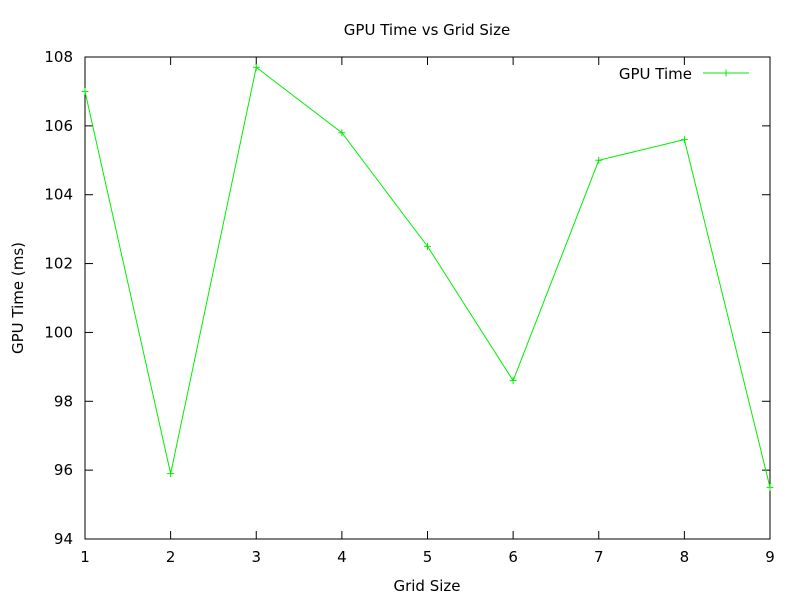 The image size is (800, 600). I want to click on y-axis-title: GPU Time (ms), so click(18, 298).